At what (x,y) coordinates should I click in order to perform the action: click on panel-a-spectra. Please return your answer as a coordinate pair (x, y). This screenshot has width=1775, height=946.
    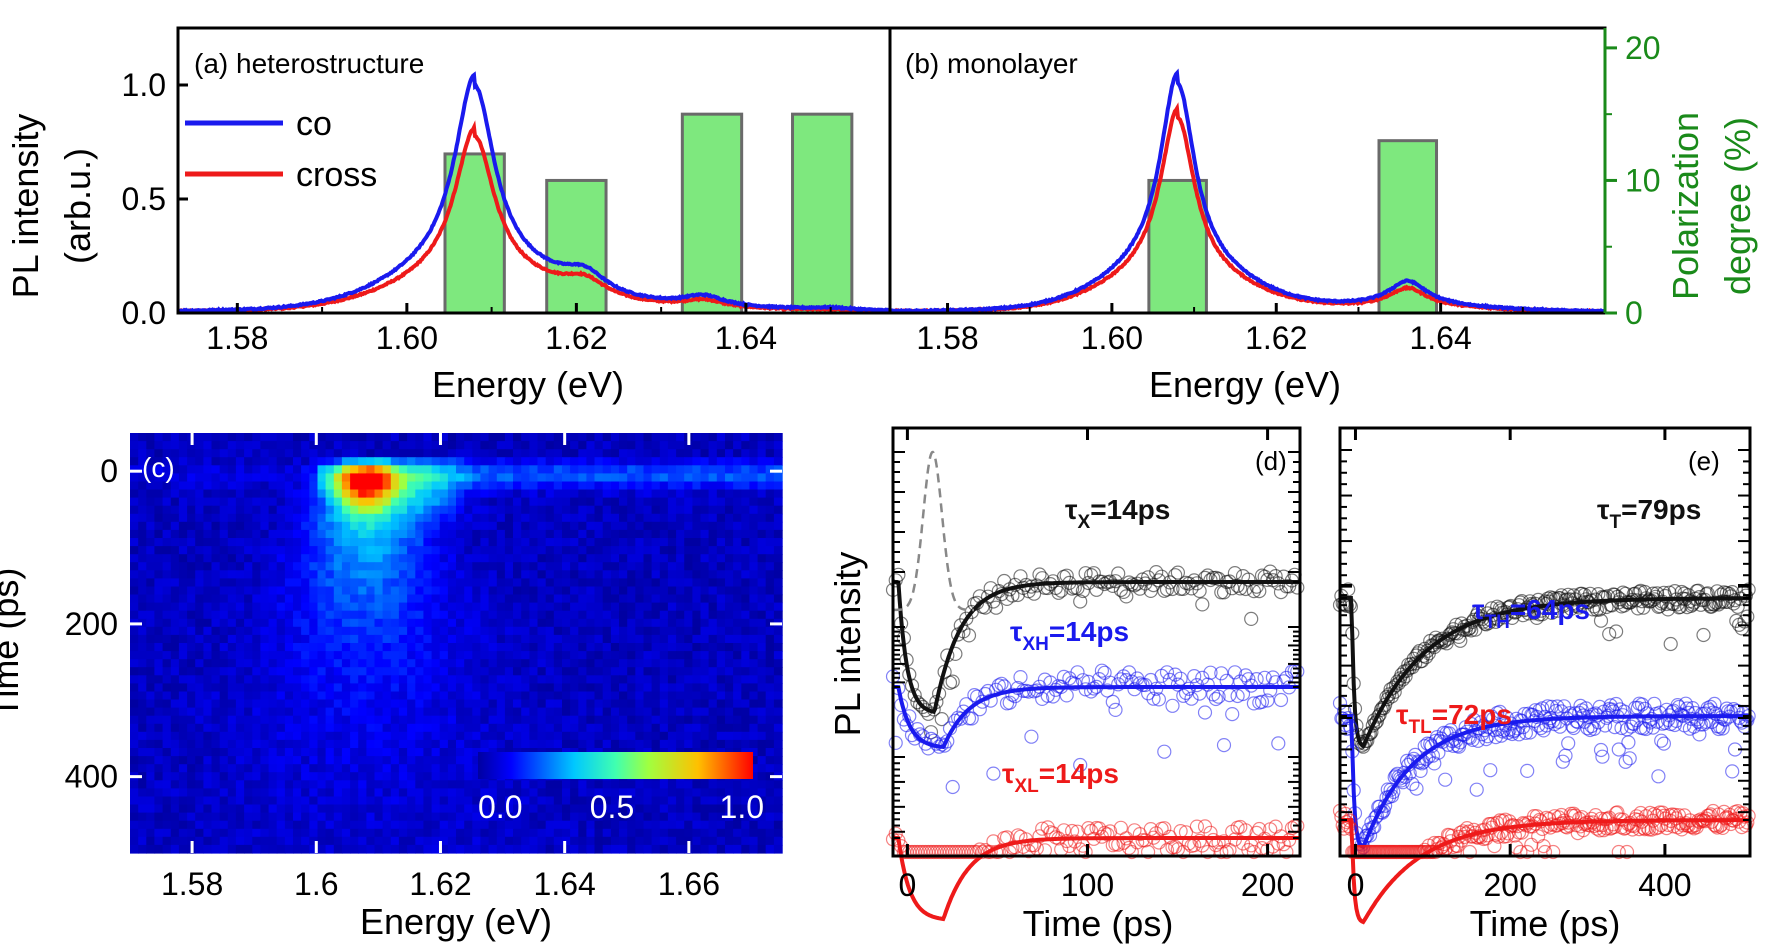
    Looking at the image, I should click on (534, 192).